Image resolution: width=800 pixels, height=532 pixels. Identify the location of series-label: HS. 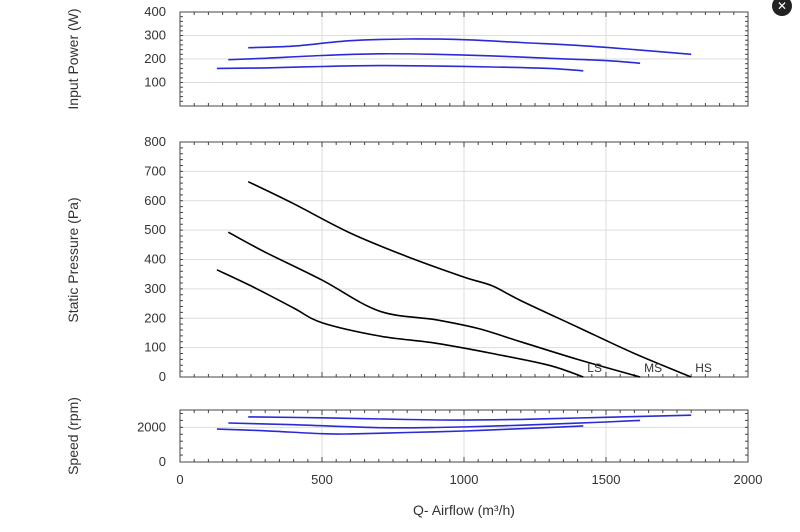
(703, 368).